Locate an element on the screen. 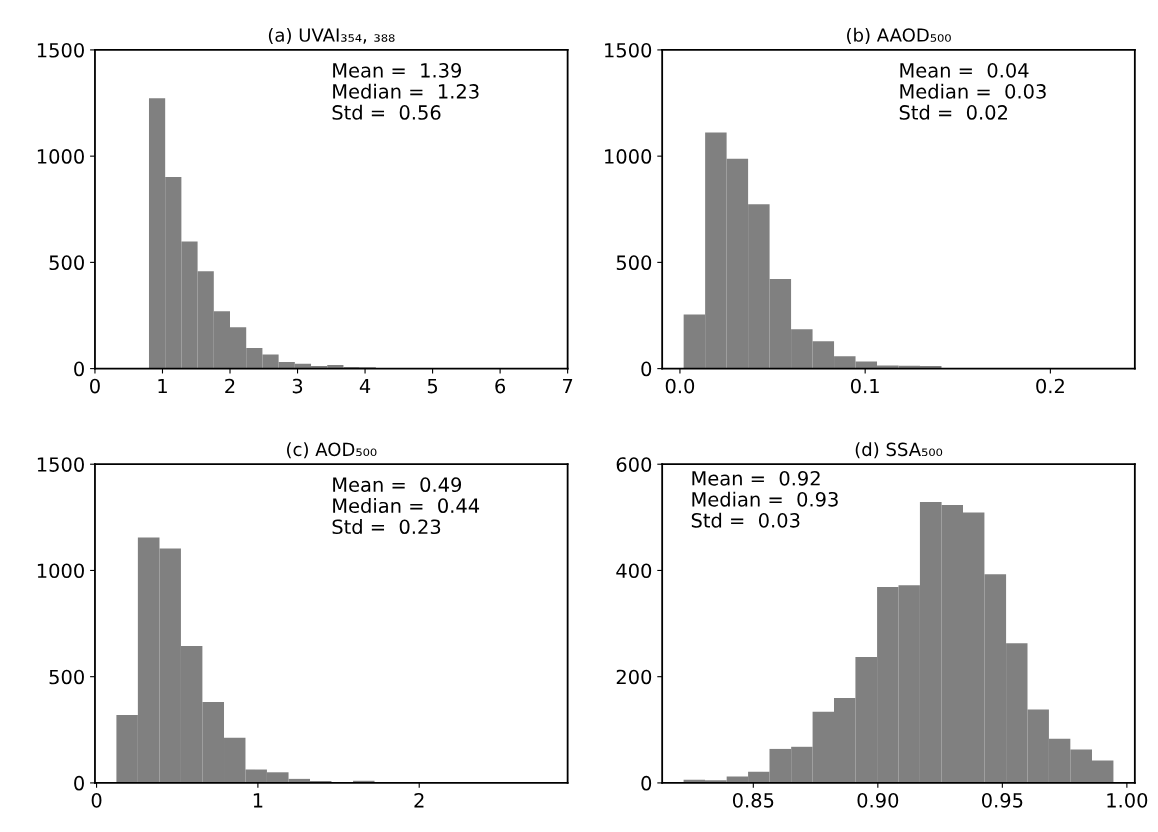 The width and height of the screenshot is (1158, 832). chart-title: (a) UVAI₃₅₄, ₃₈₈ is located at coordinates (331, 35).